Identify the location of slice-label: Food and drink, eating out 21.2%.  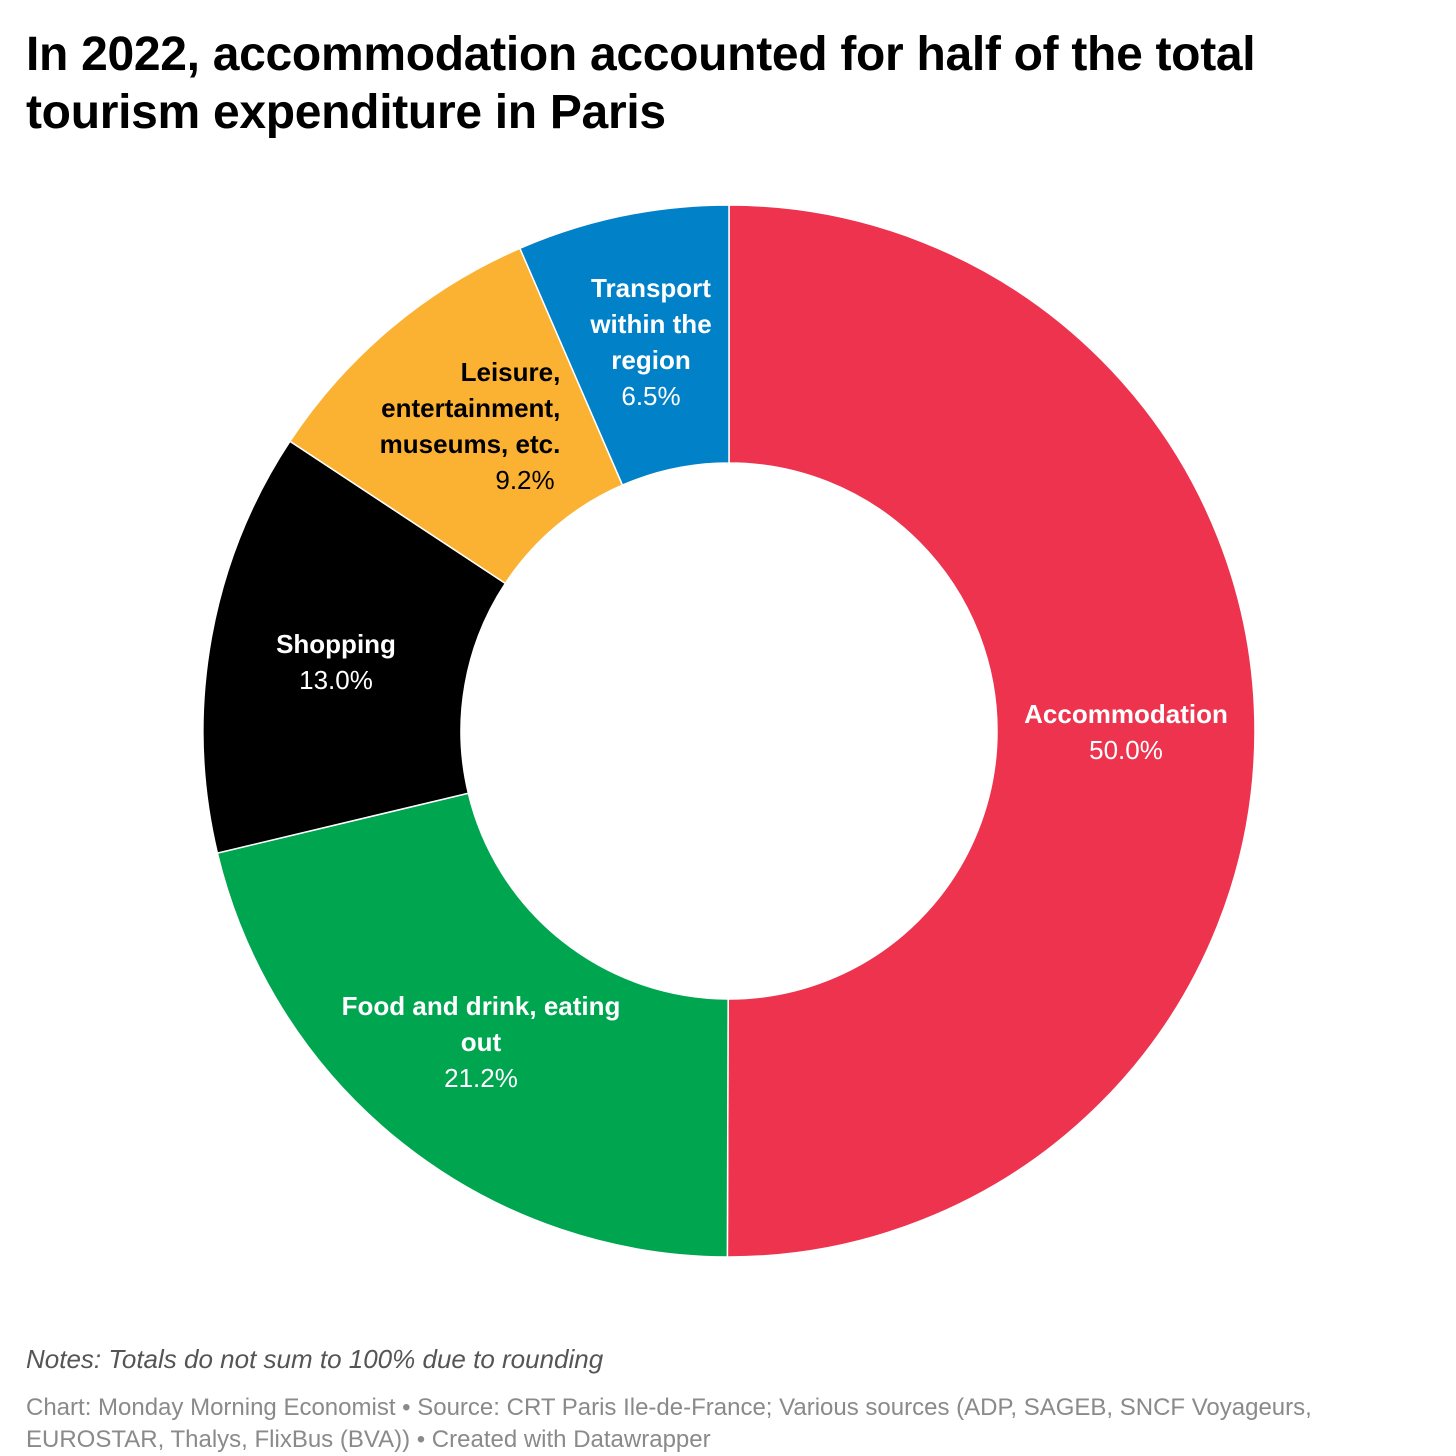
(481, 1042).